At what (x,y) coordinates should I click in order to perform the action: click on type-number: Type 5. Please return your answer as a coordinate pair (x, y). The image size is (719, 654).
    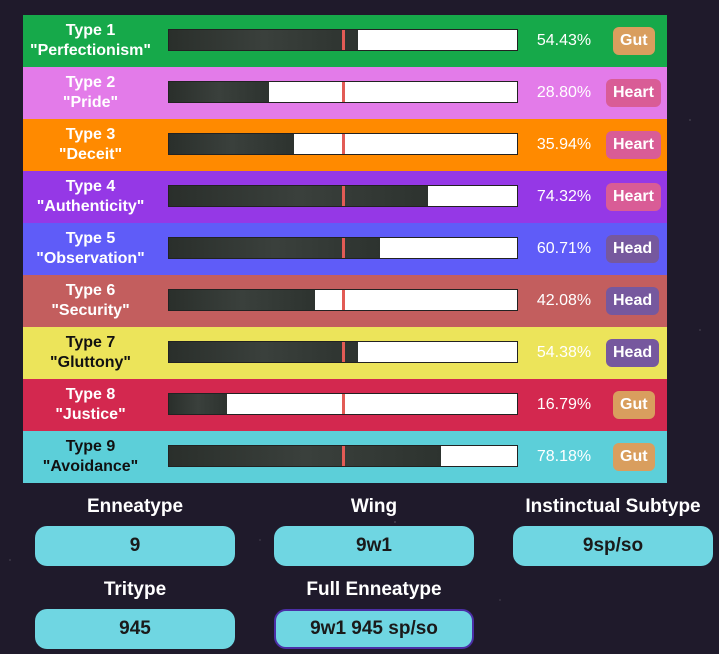
    Looking at the image, I should click on (90, 238).